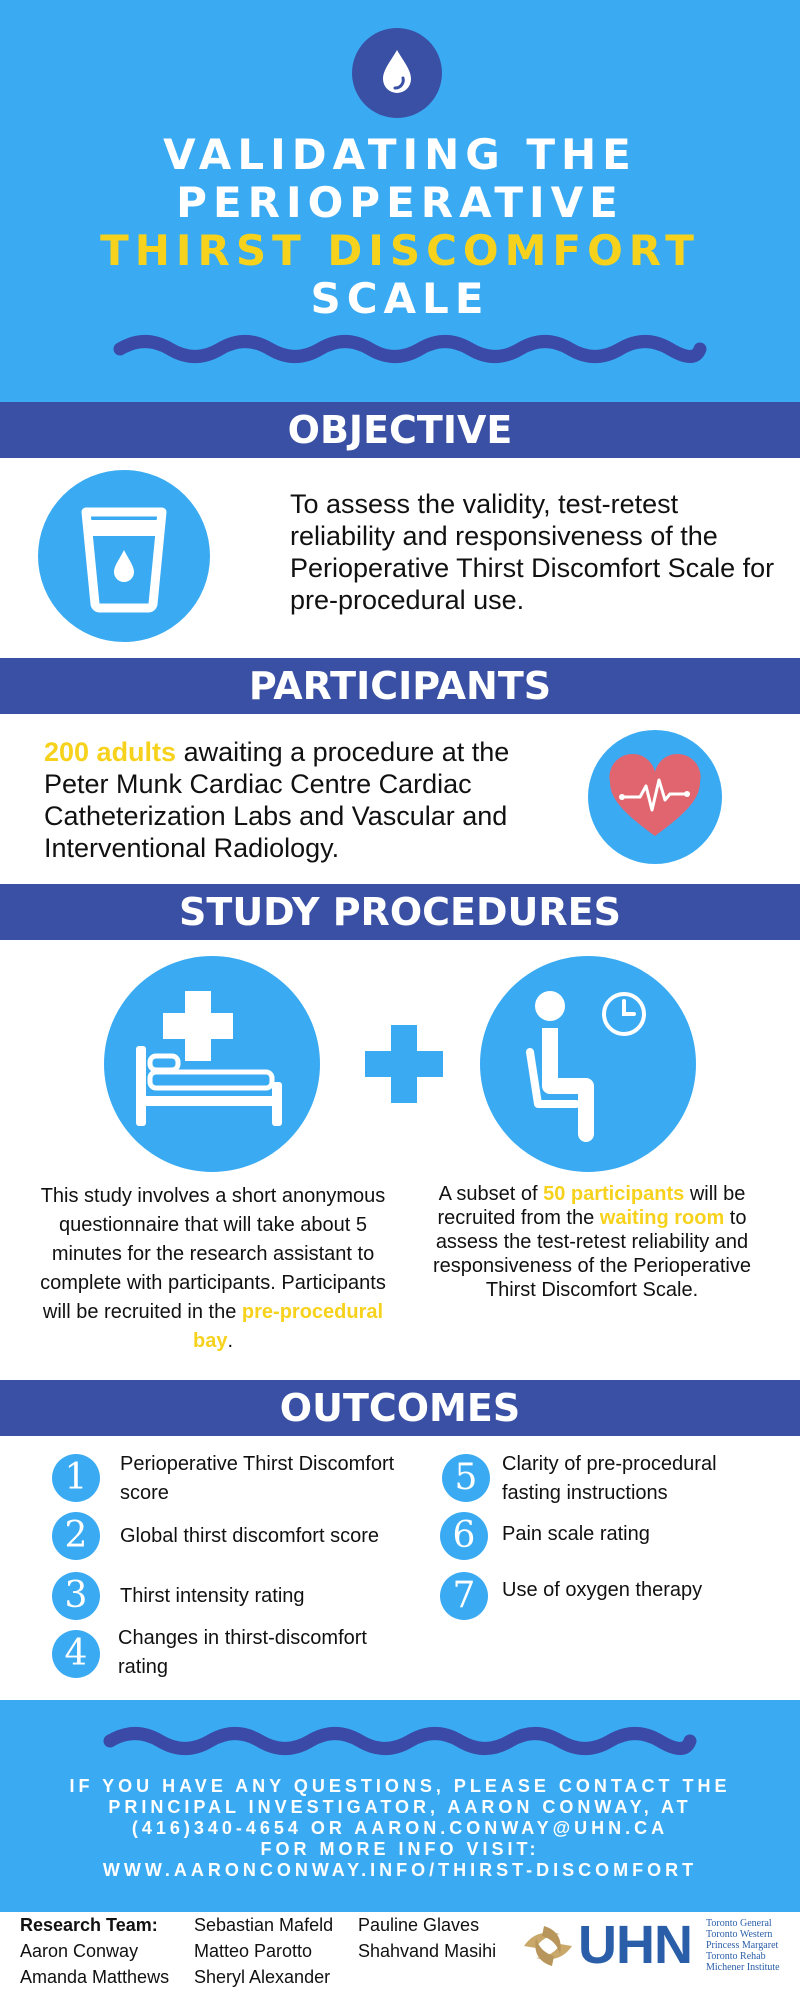 The image size is (800, 2000). What do you see at coordinates (427, 1951) in the screenshot?
I see `team-member: Shahvand Masihi` at bounding box center [427, 1951].